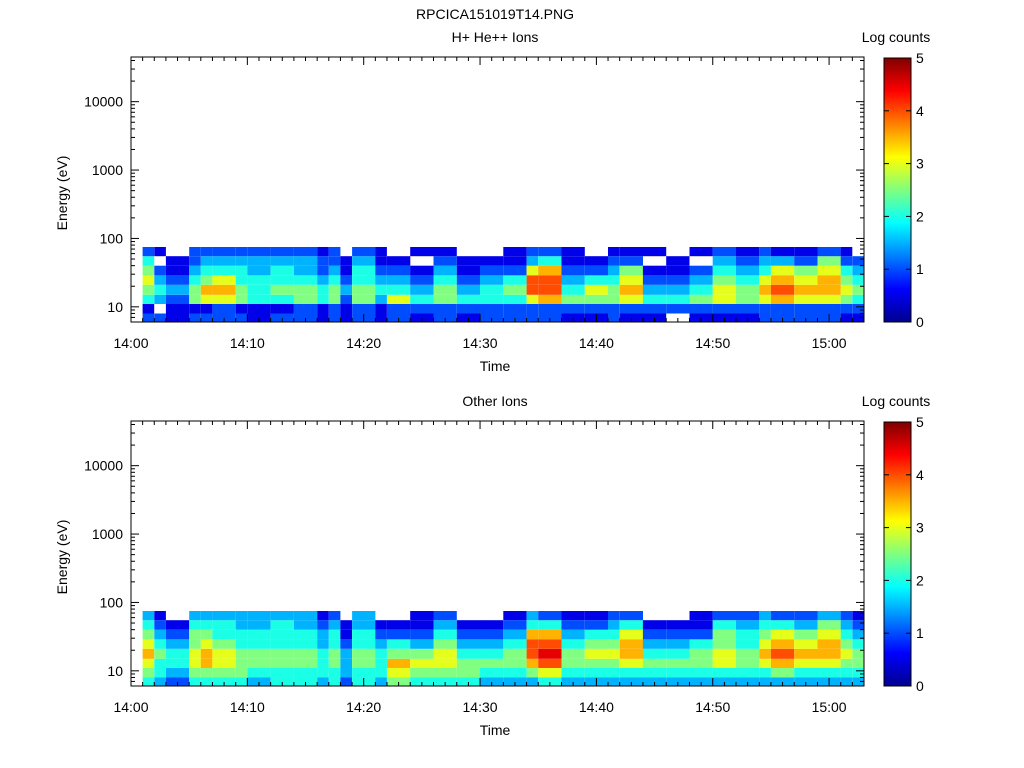  Describe the element at coordinates (920, 58) in the screenshot. I see `colorbar-tick-label: 5` at that location.